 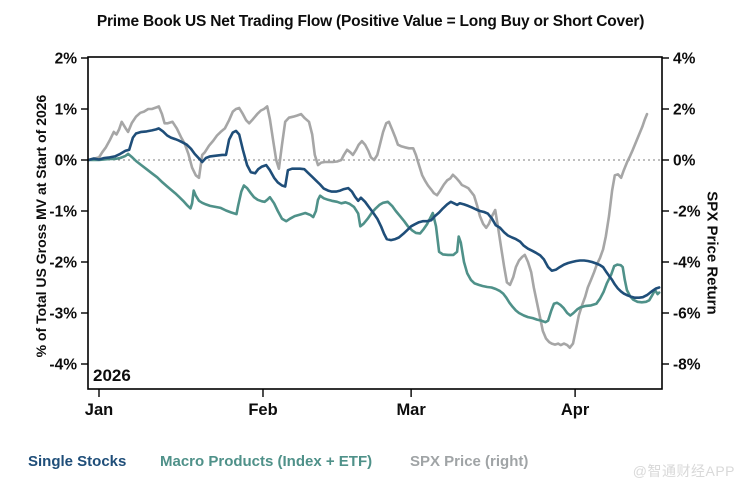 I want to click on x-tick-label: Apr, so click(x=575, y=410).